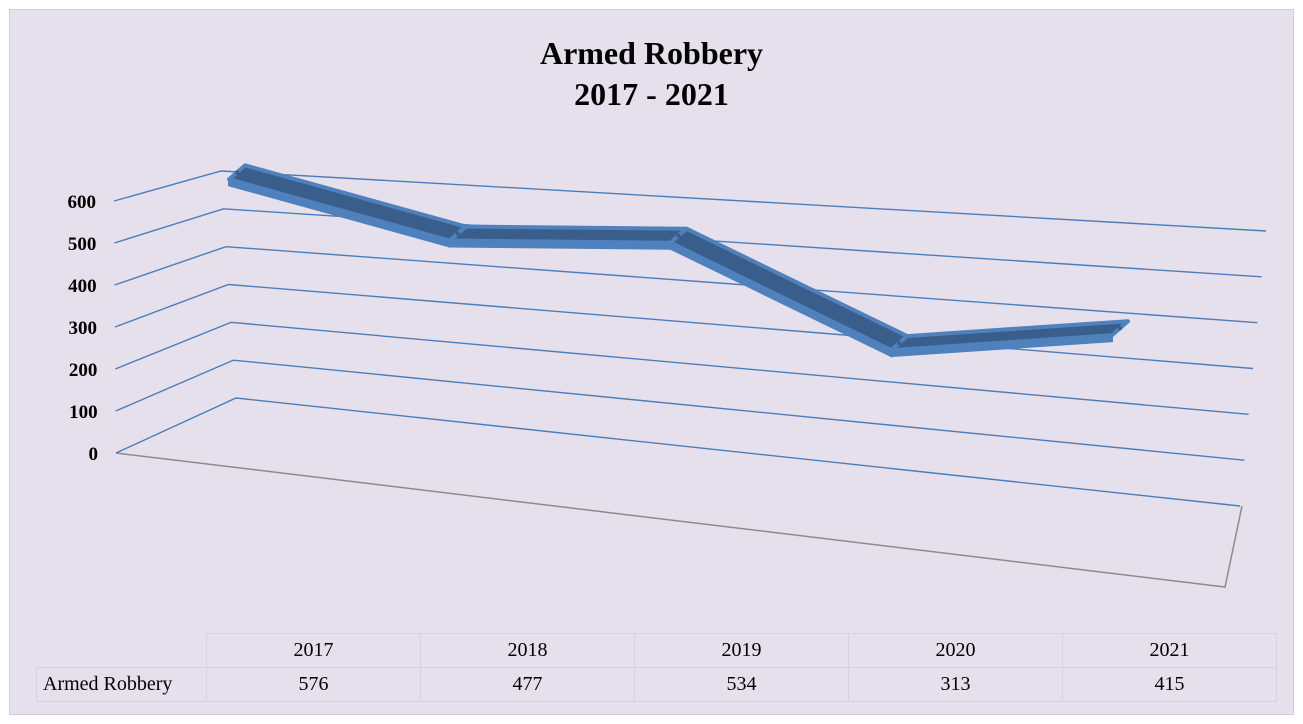  Describe the element at coordinates (955, 684) in the screenshot. I see `data-table-value-2020: 313` at that location.